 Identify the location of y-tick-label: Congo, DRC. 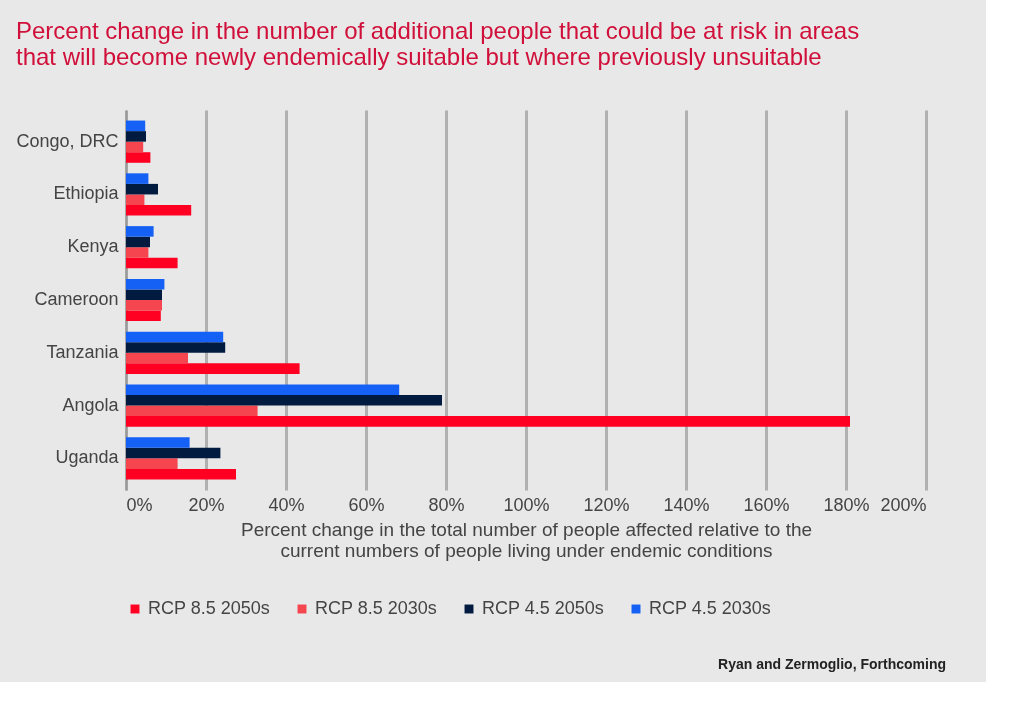
(67, 140).